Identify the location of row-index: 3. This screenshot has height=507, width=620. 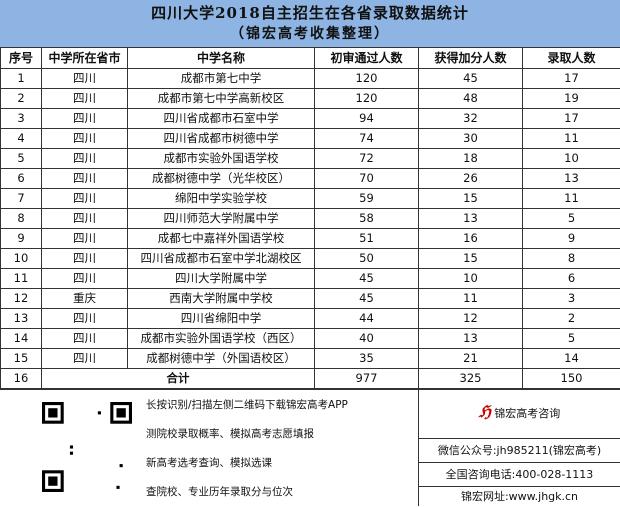
(21, 119).